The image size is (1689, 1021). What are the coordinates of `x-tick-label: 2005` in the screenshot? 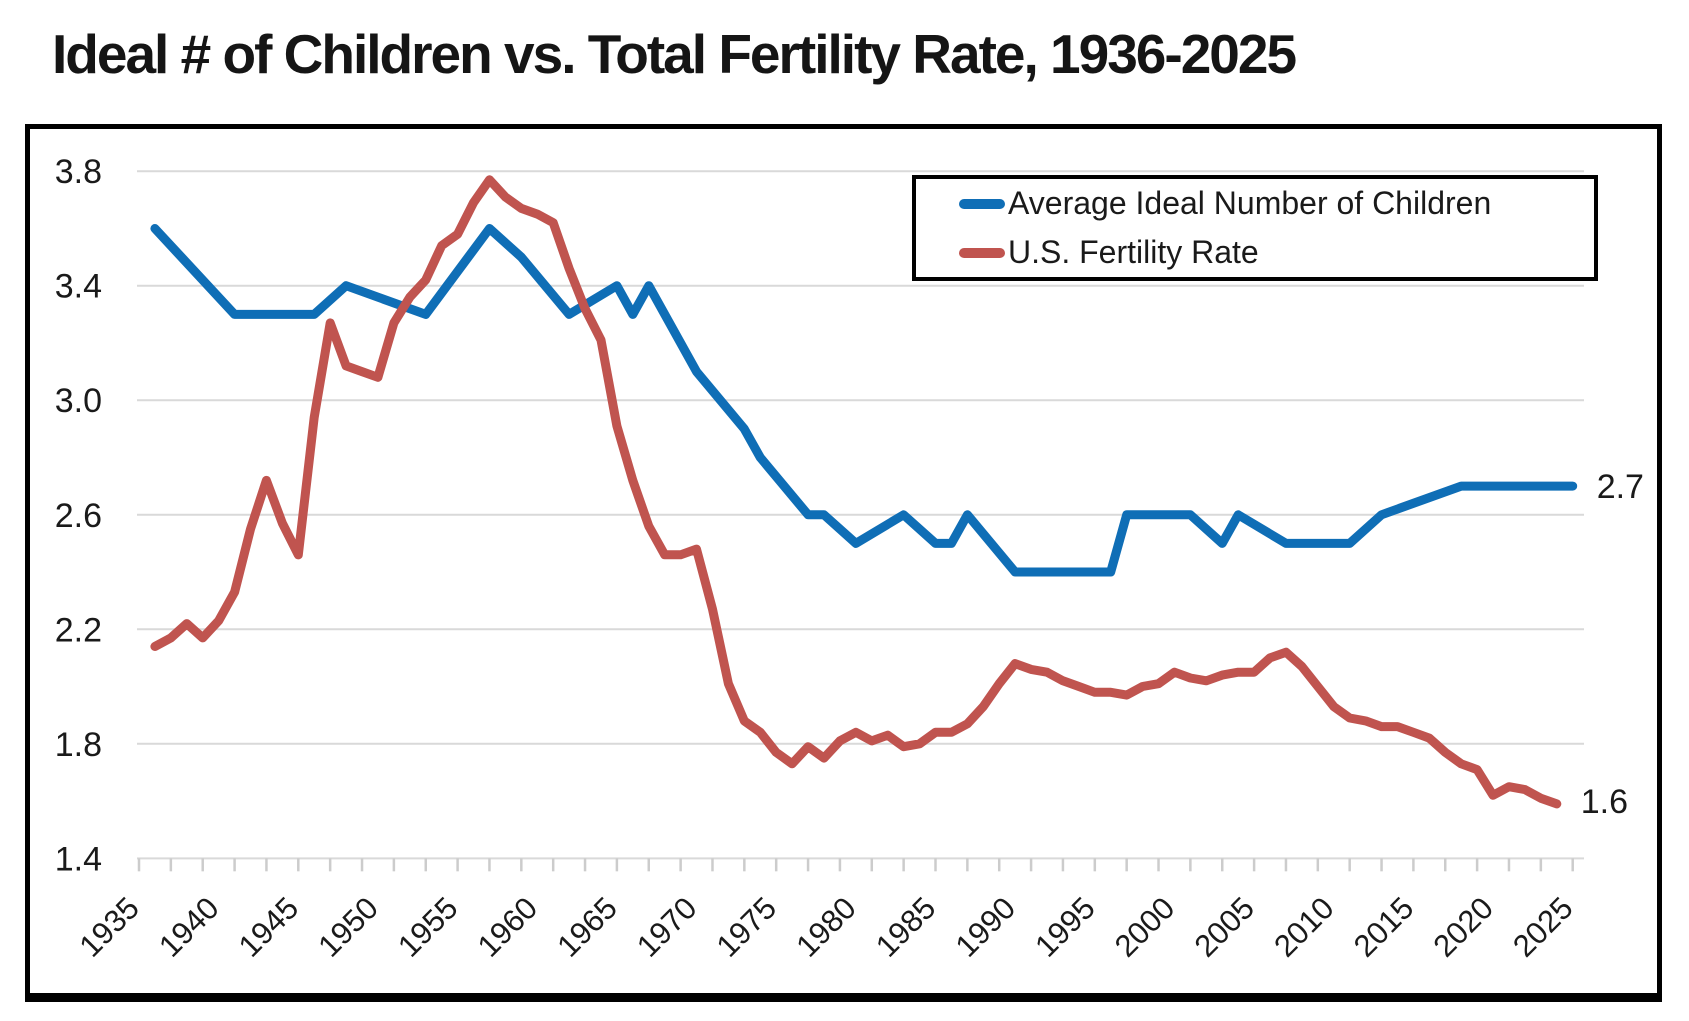 It's located at (1225, 927).